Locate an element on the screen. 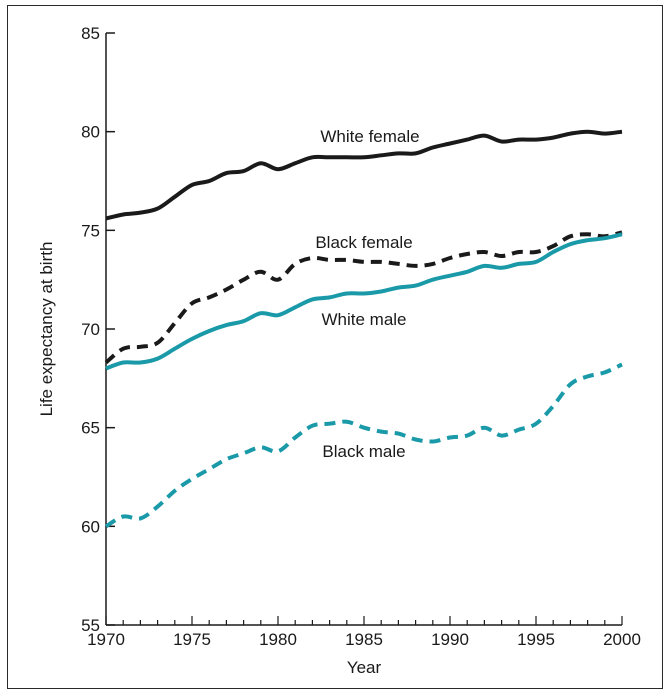 The width and height of the screenshot is (671, 696). x-tick-label: 1975 is located at coordinates (192, 639).